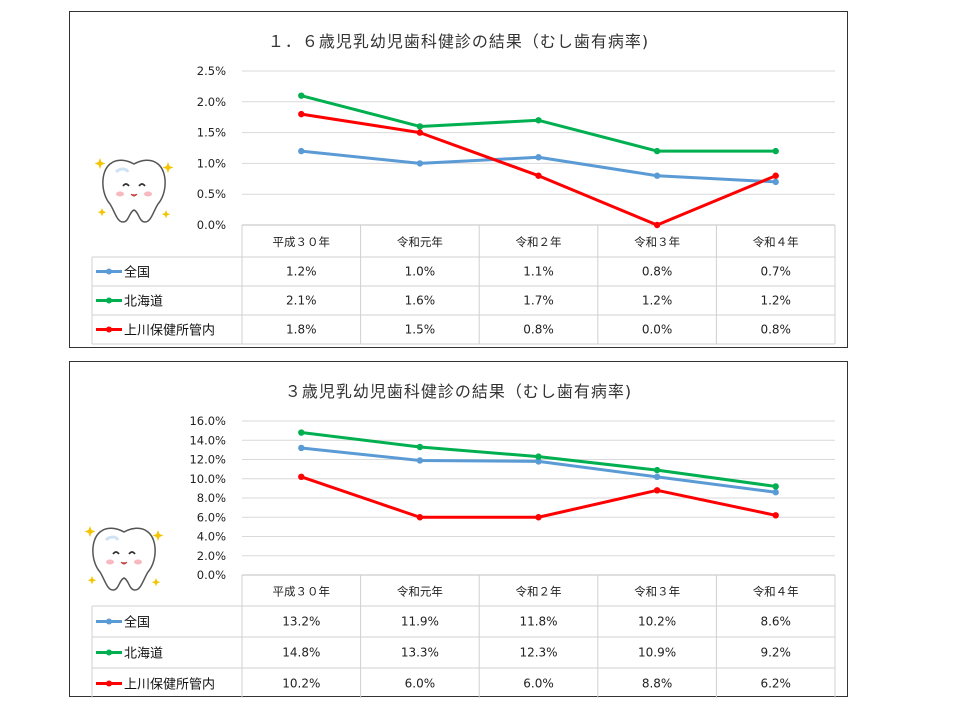 Image resolution: width=960 pixels, height=720 pixels. What do you see at coordinates (538, 301) in the screenshot?
I see `data-value-label: 1.7%` at bounding box center [538, 301].